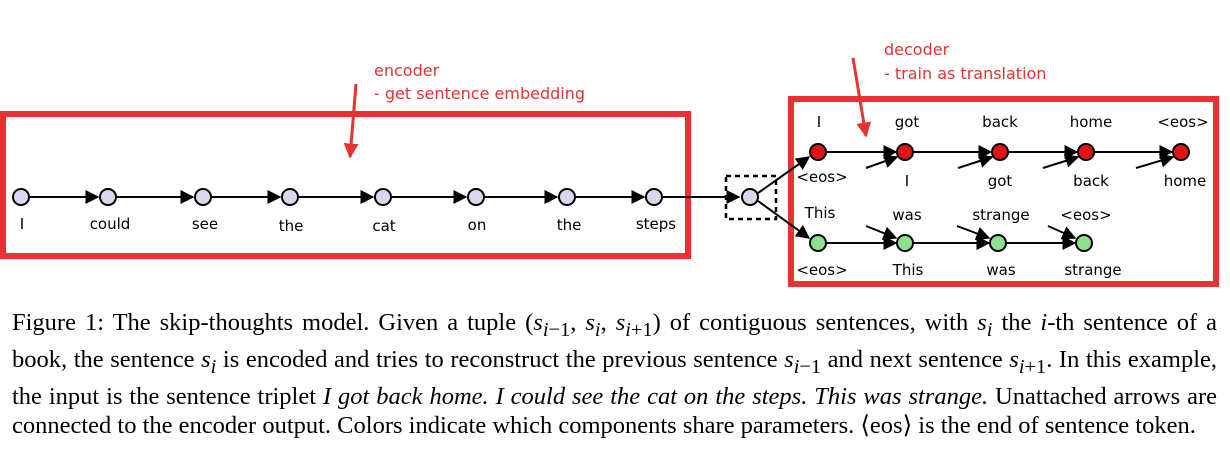 The height and width of the screenshot is (463, 1230). I want to click on prev-decoder-input: back, so click(1091, 181).